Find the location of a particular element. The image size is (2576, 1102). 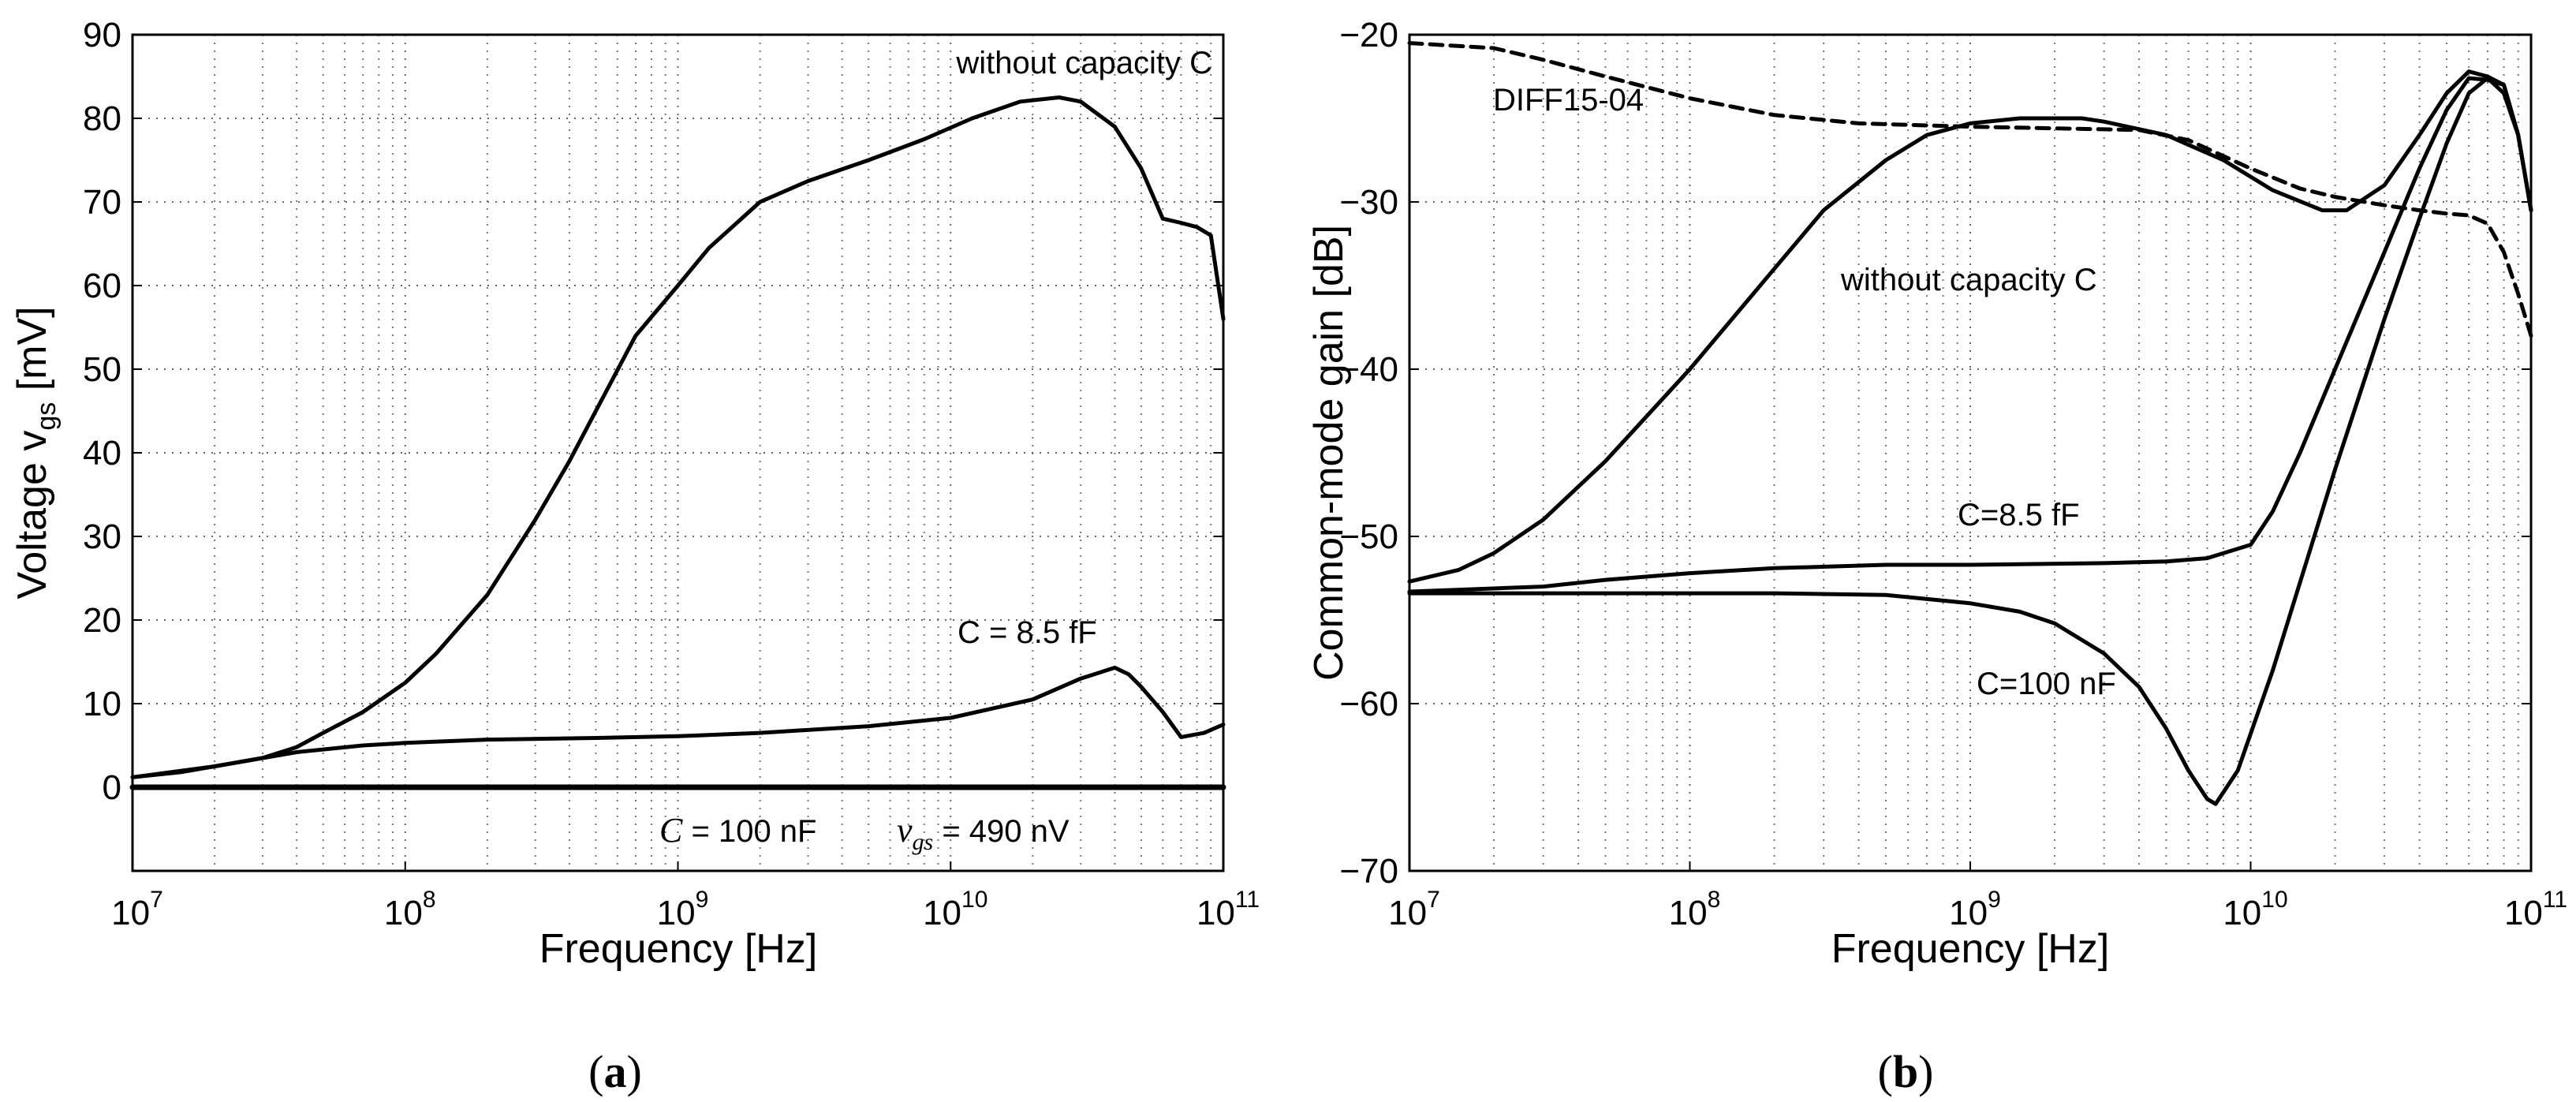

series-line-c-8-5-ff is located at coordinates (678, 722).